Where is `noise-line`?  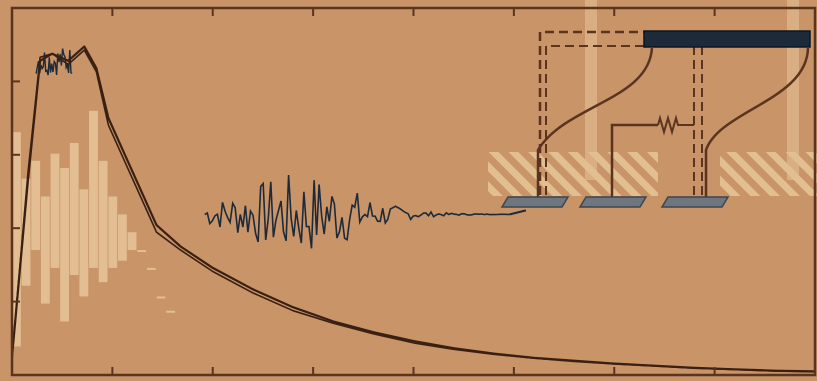
noise-line is located at coordinates (357, 211).